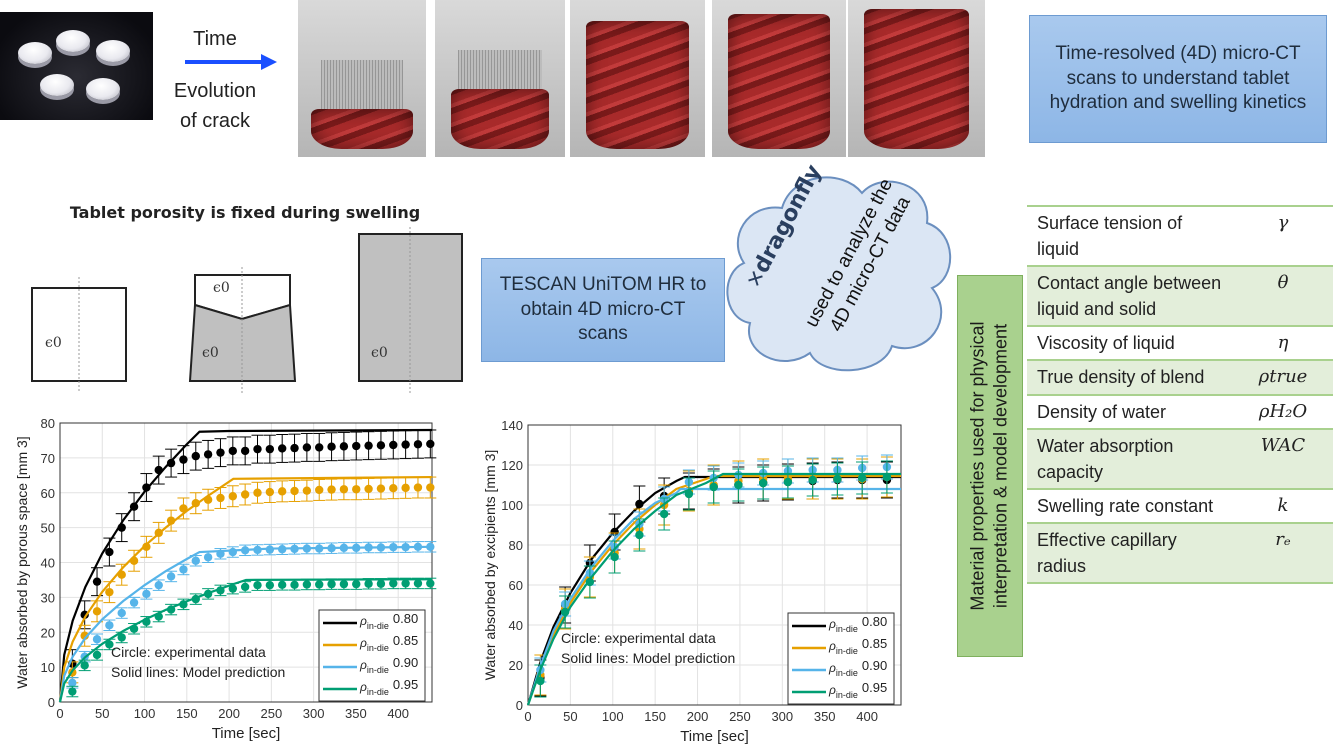 This screenshot has height=747, width=1333. What do you see at coordinates (1180, 412) in the screenshot?
I see `property-row: Density of water ρH₂O` at bounding box center [1180, 412].